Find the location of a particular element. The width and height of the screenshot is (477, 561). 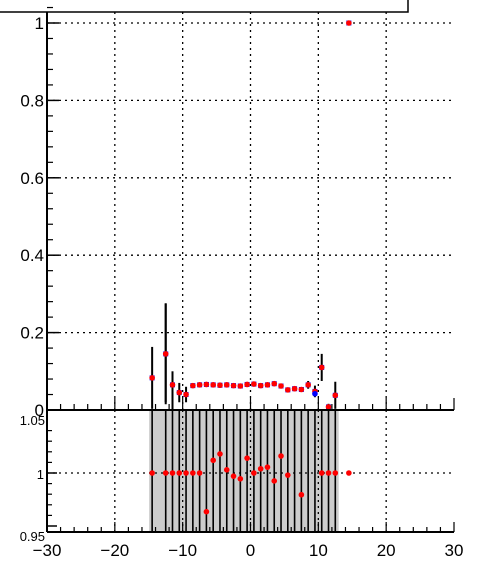

x-tick-label: 10 is located at coordinates (318, 550).